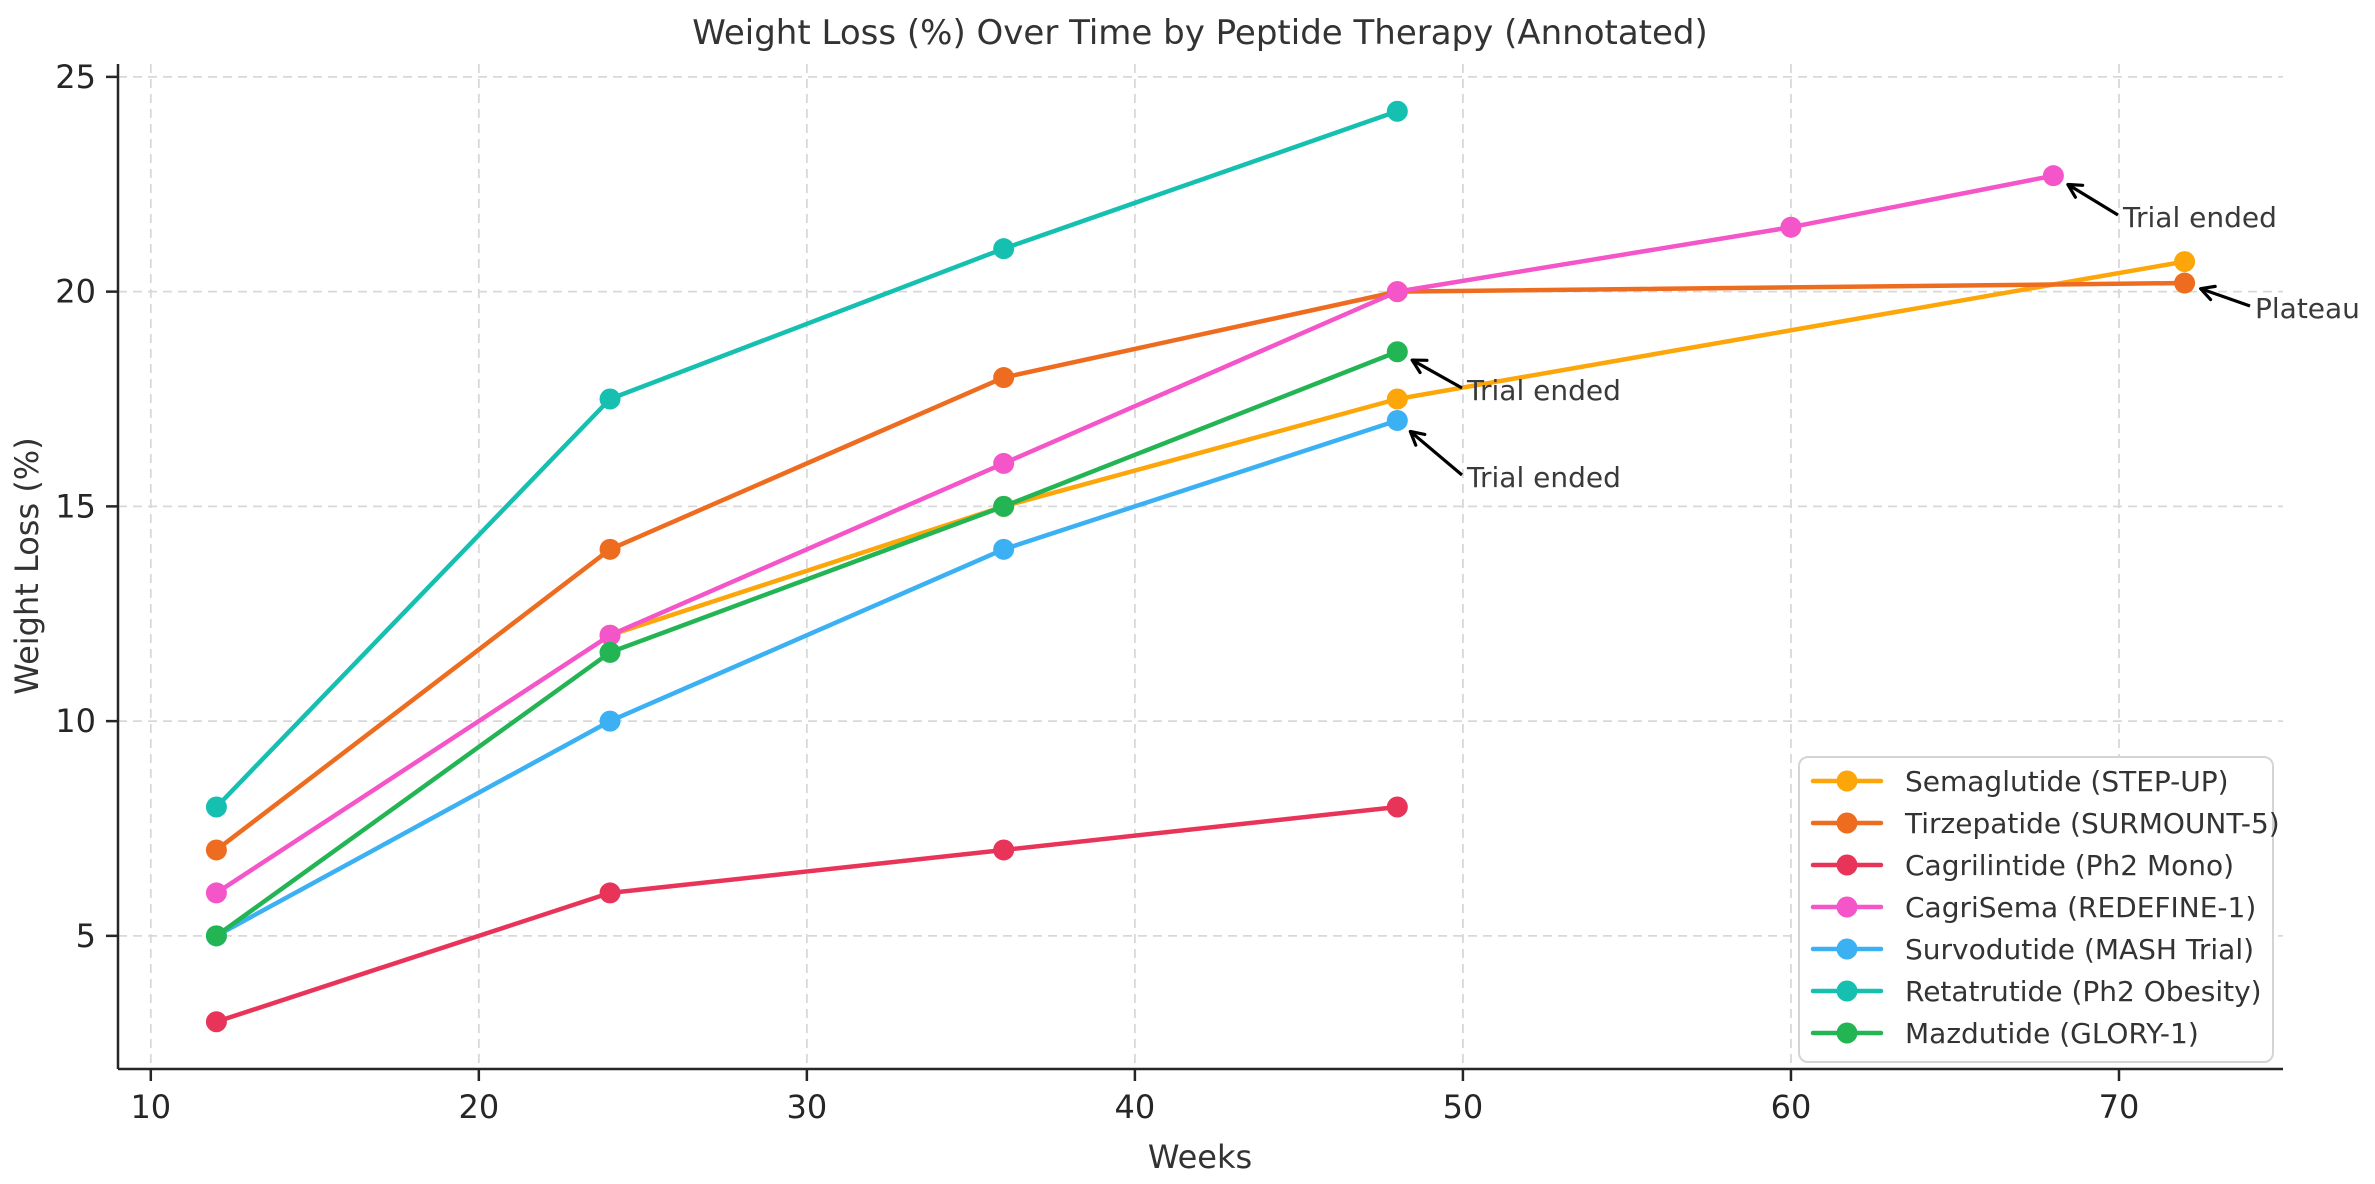  Describe the element at coordinates (75, 721) in the screenshot. I see `y-tick-label: 10` at that location.